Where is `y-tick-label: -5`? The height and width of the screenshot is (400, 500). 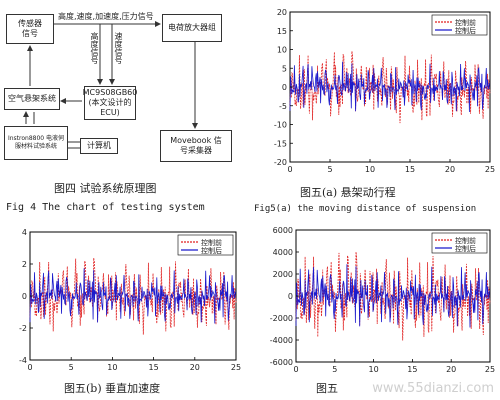 y-tick-label: -5 is located at coordinates (283, 106).